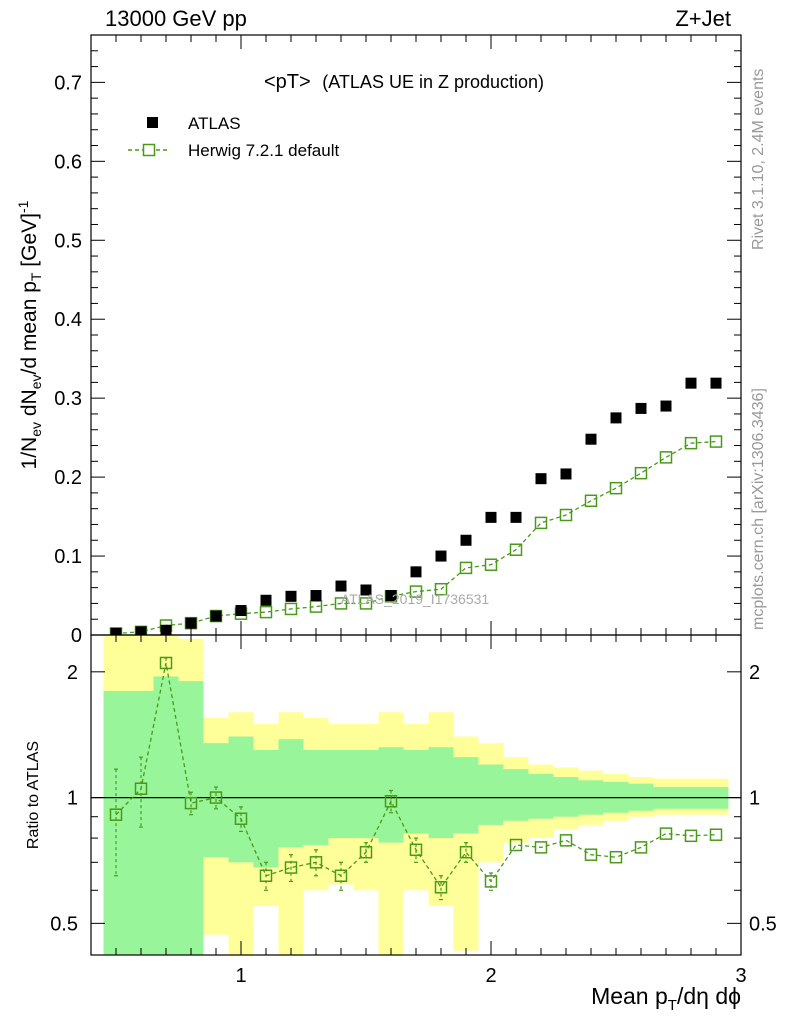 The image size is (786, 1024). What do you see at coordinates (703, 18) in the screenshot?
I see `process-label: Z+Jet` at bounding box center [703, 18].